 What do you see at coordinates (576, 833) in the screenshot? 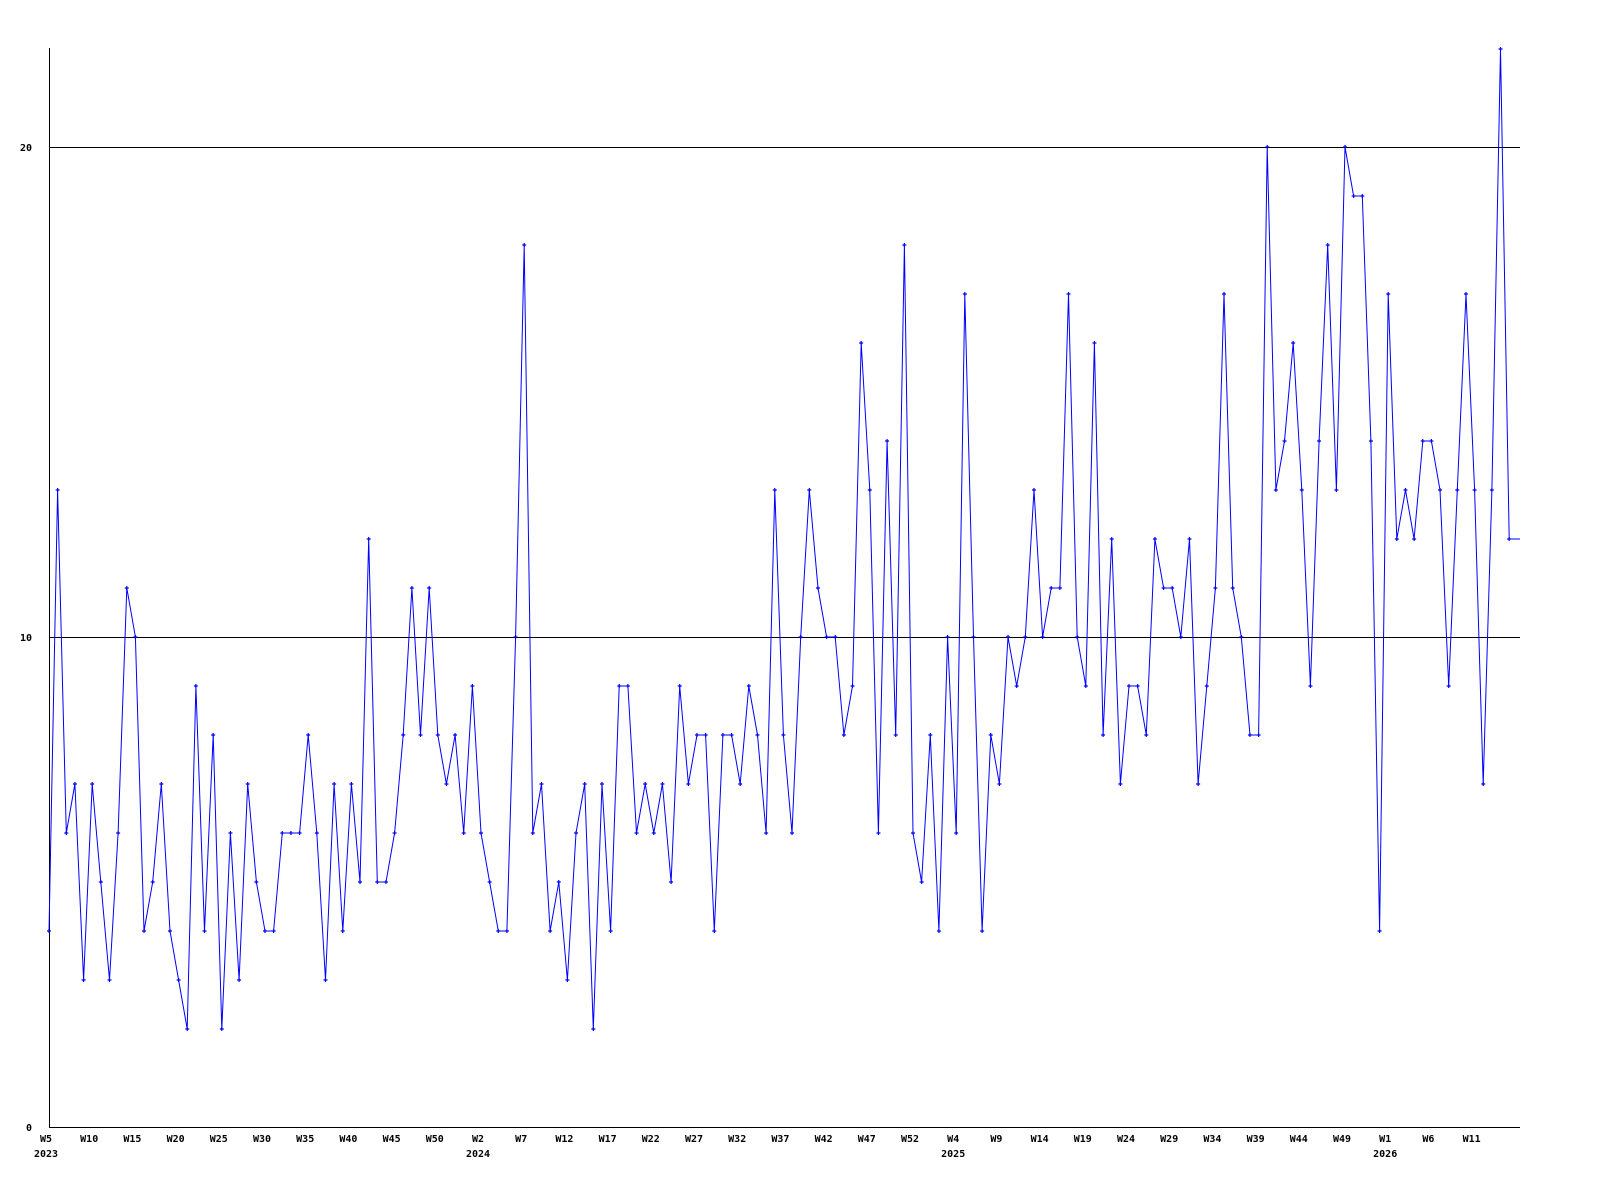
I see `data-point-2024-W13` at bounding box center [576, 833].